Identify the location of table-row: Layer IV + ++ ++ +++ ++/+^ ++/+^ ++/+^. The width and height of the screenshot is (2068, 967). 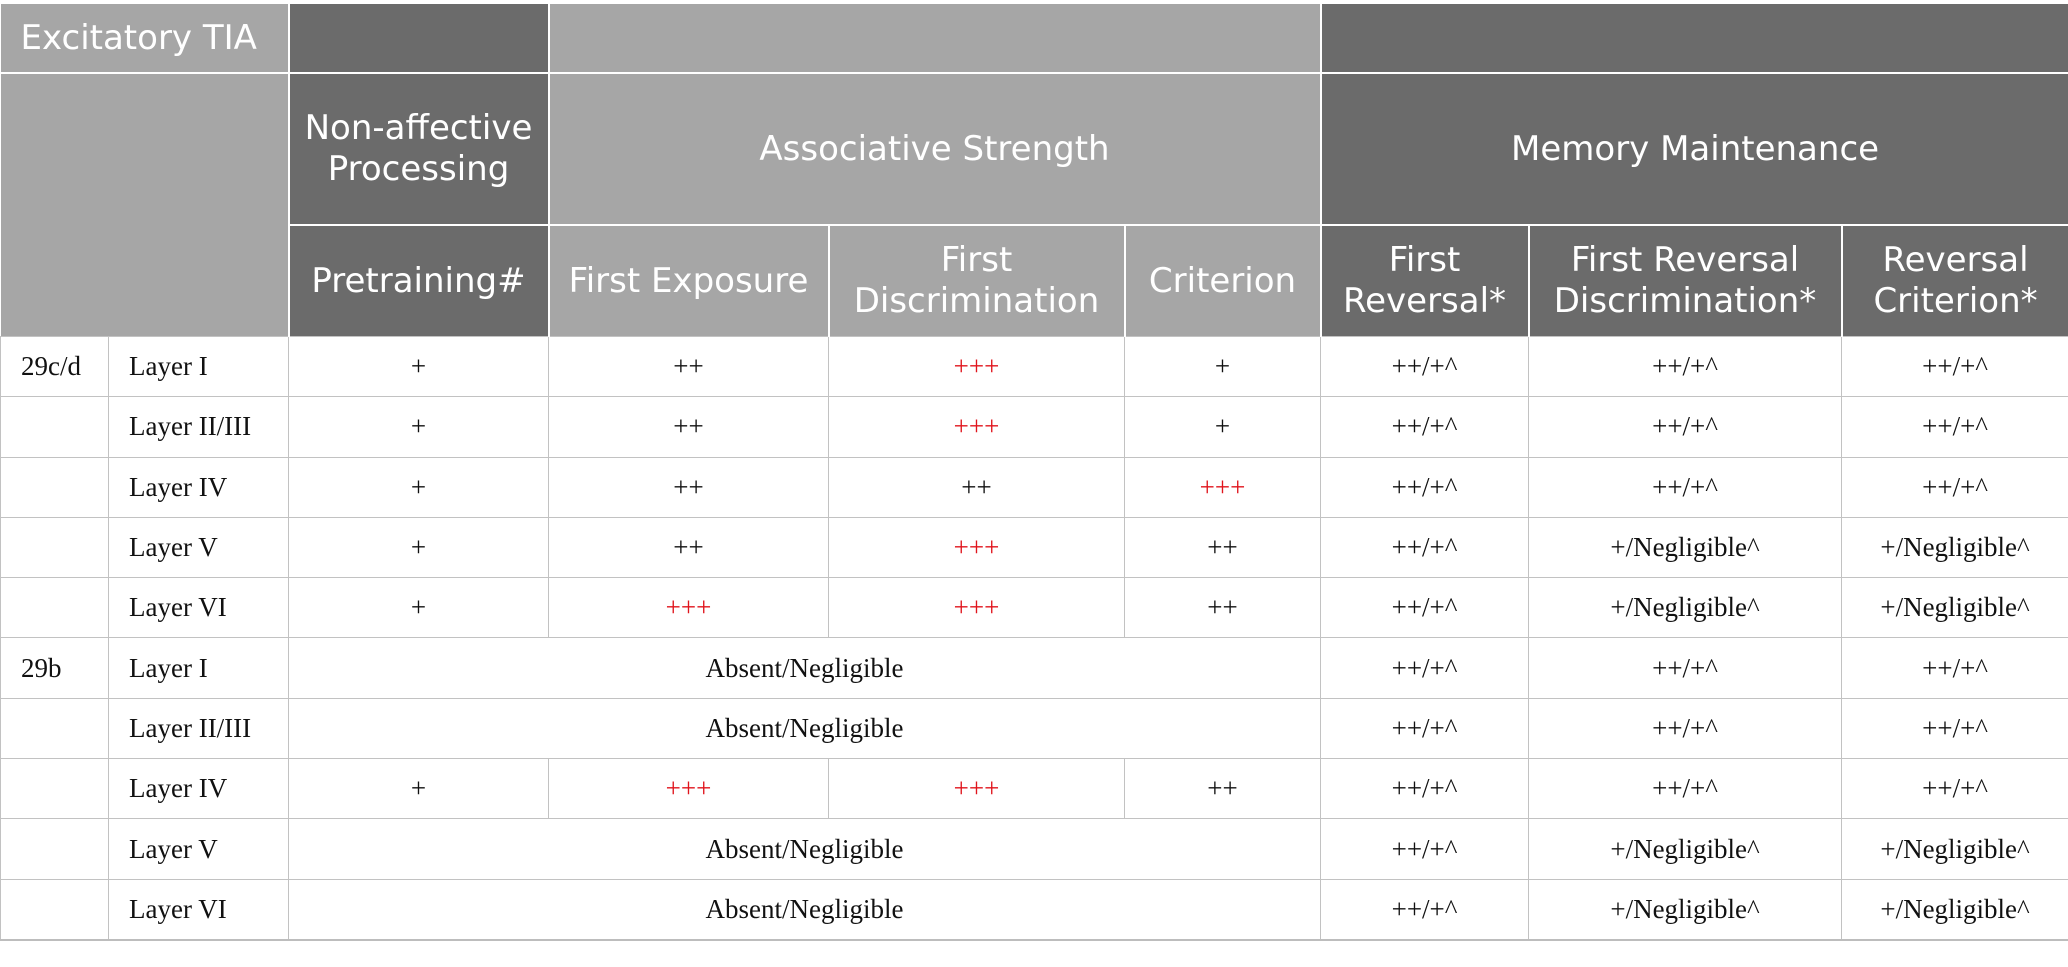
(1034, 487).